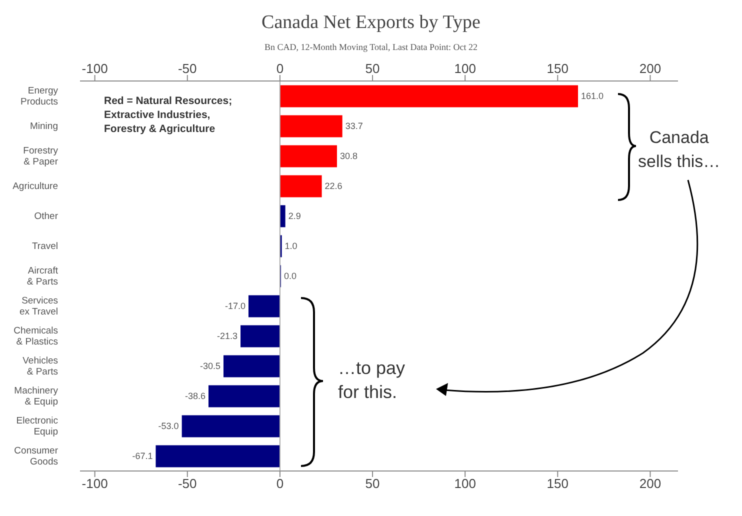 Image resolution: width=742 pixels, height=516 pixels. Describe the element at coordinates (592, 96) in the screenshot. I see `data-label: 161.0` at that location.